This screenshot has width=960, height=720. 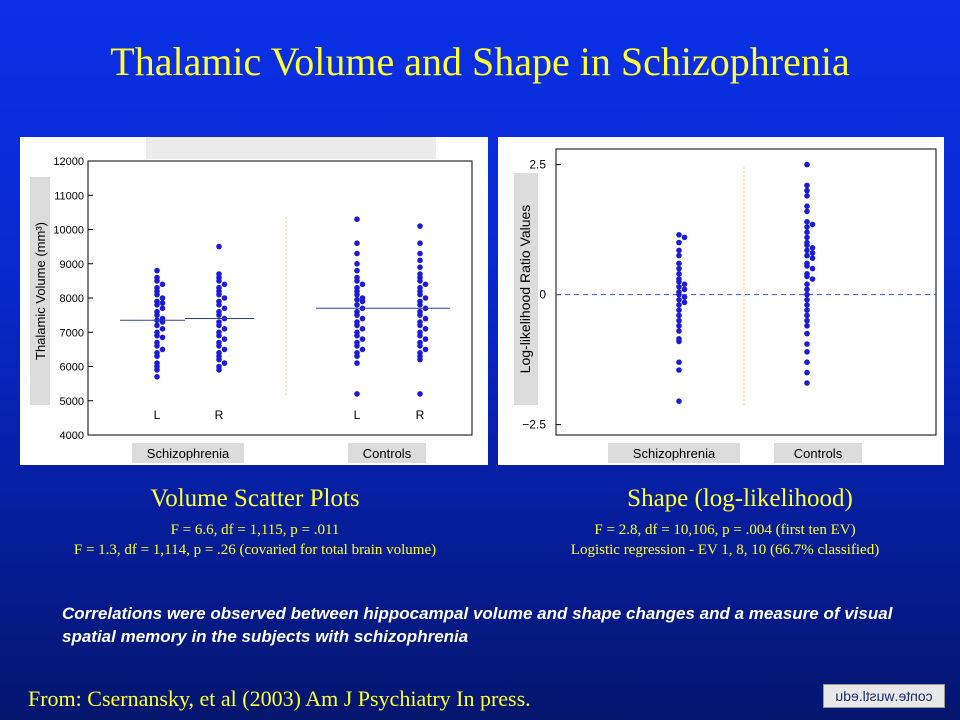 What do you see at coordinates (255, 530) in the screenshot?
I see `volume-stats-1: F = 6.6, df = 1,115, p = .011` at bounding box center [255, 530].